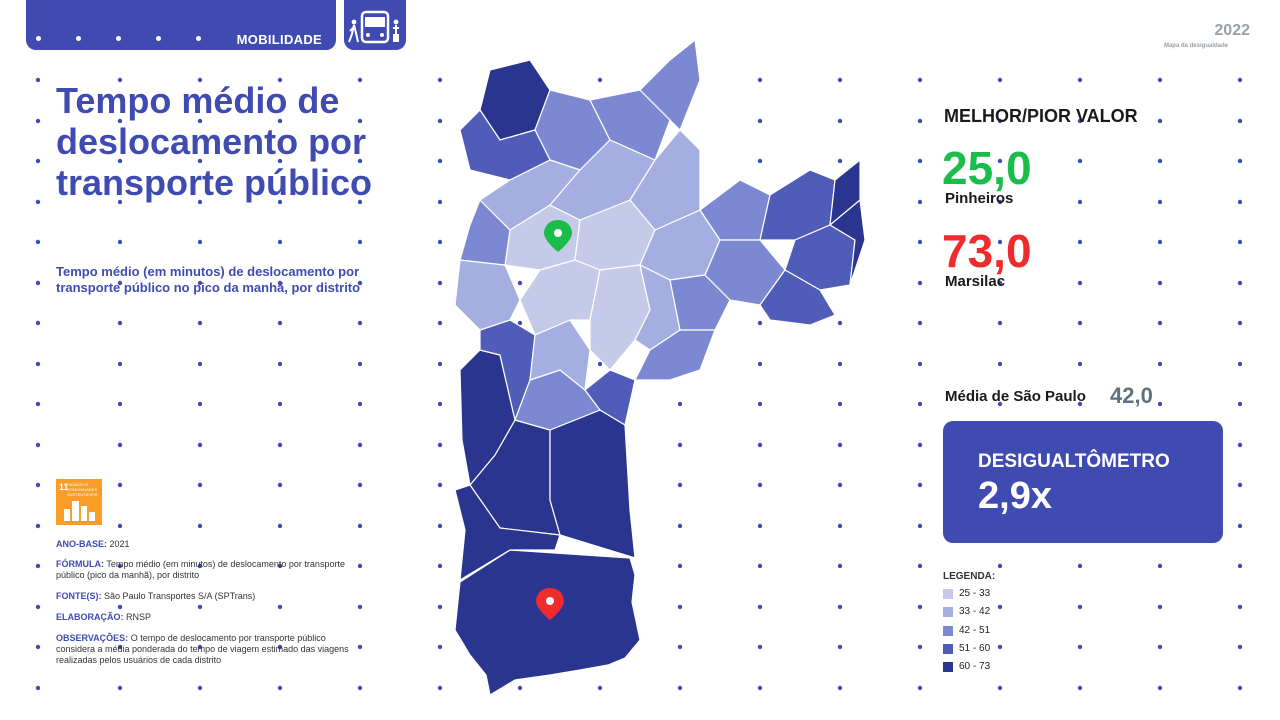 Image resolution: width=1280 pixels, height=720 pixels. Describe the element at coordinates (1041, 116) in the screenshot. I see `best-worst-heading: MELHOR/PIOR VALOR` at that location.